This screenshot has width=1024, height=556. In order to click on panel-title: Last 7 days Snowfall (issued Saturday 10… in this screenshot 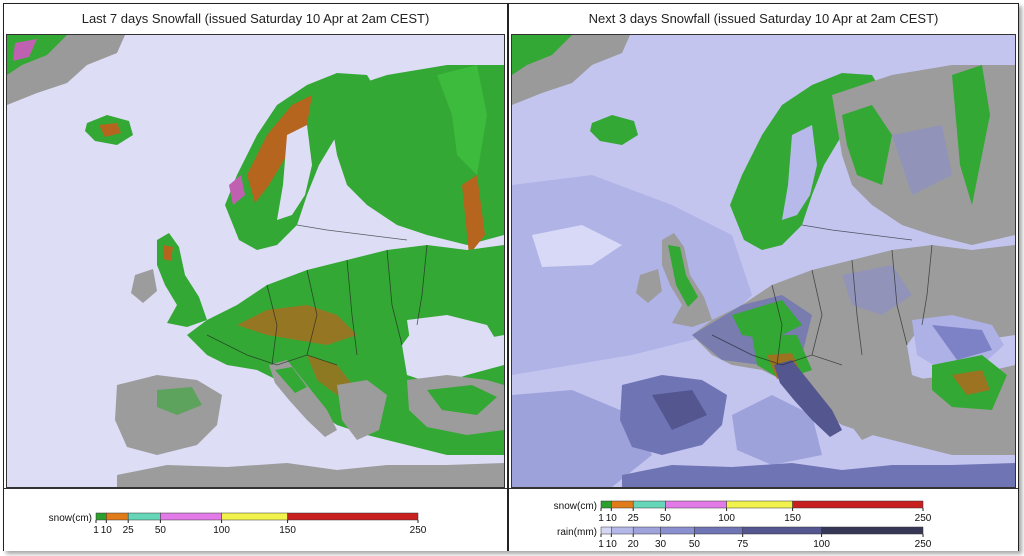, I will do `click(255, 18)`.